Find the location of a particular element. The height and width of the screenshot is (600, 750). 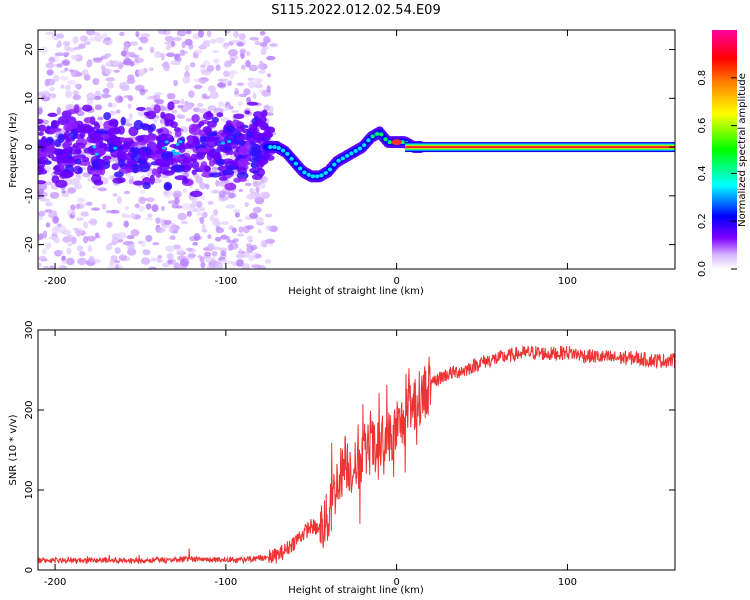

snr-ylabel: SNR (10 * v/v) is located at coordinates (13, 449).